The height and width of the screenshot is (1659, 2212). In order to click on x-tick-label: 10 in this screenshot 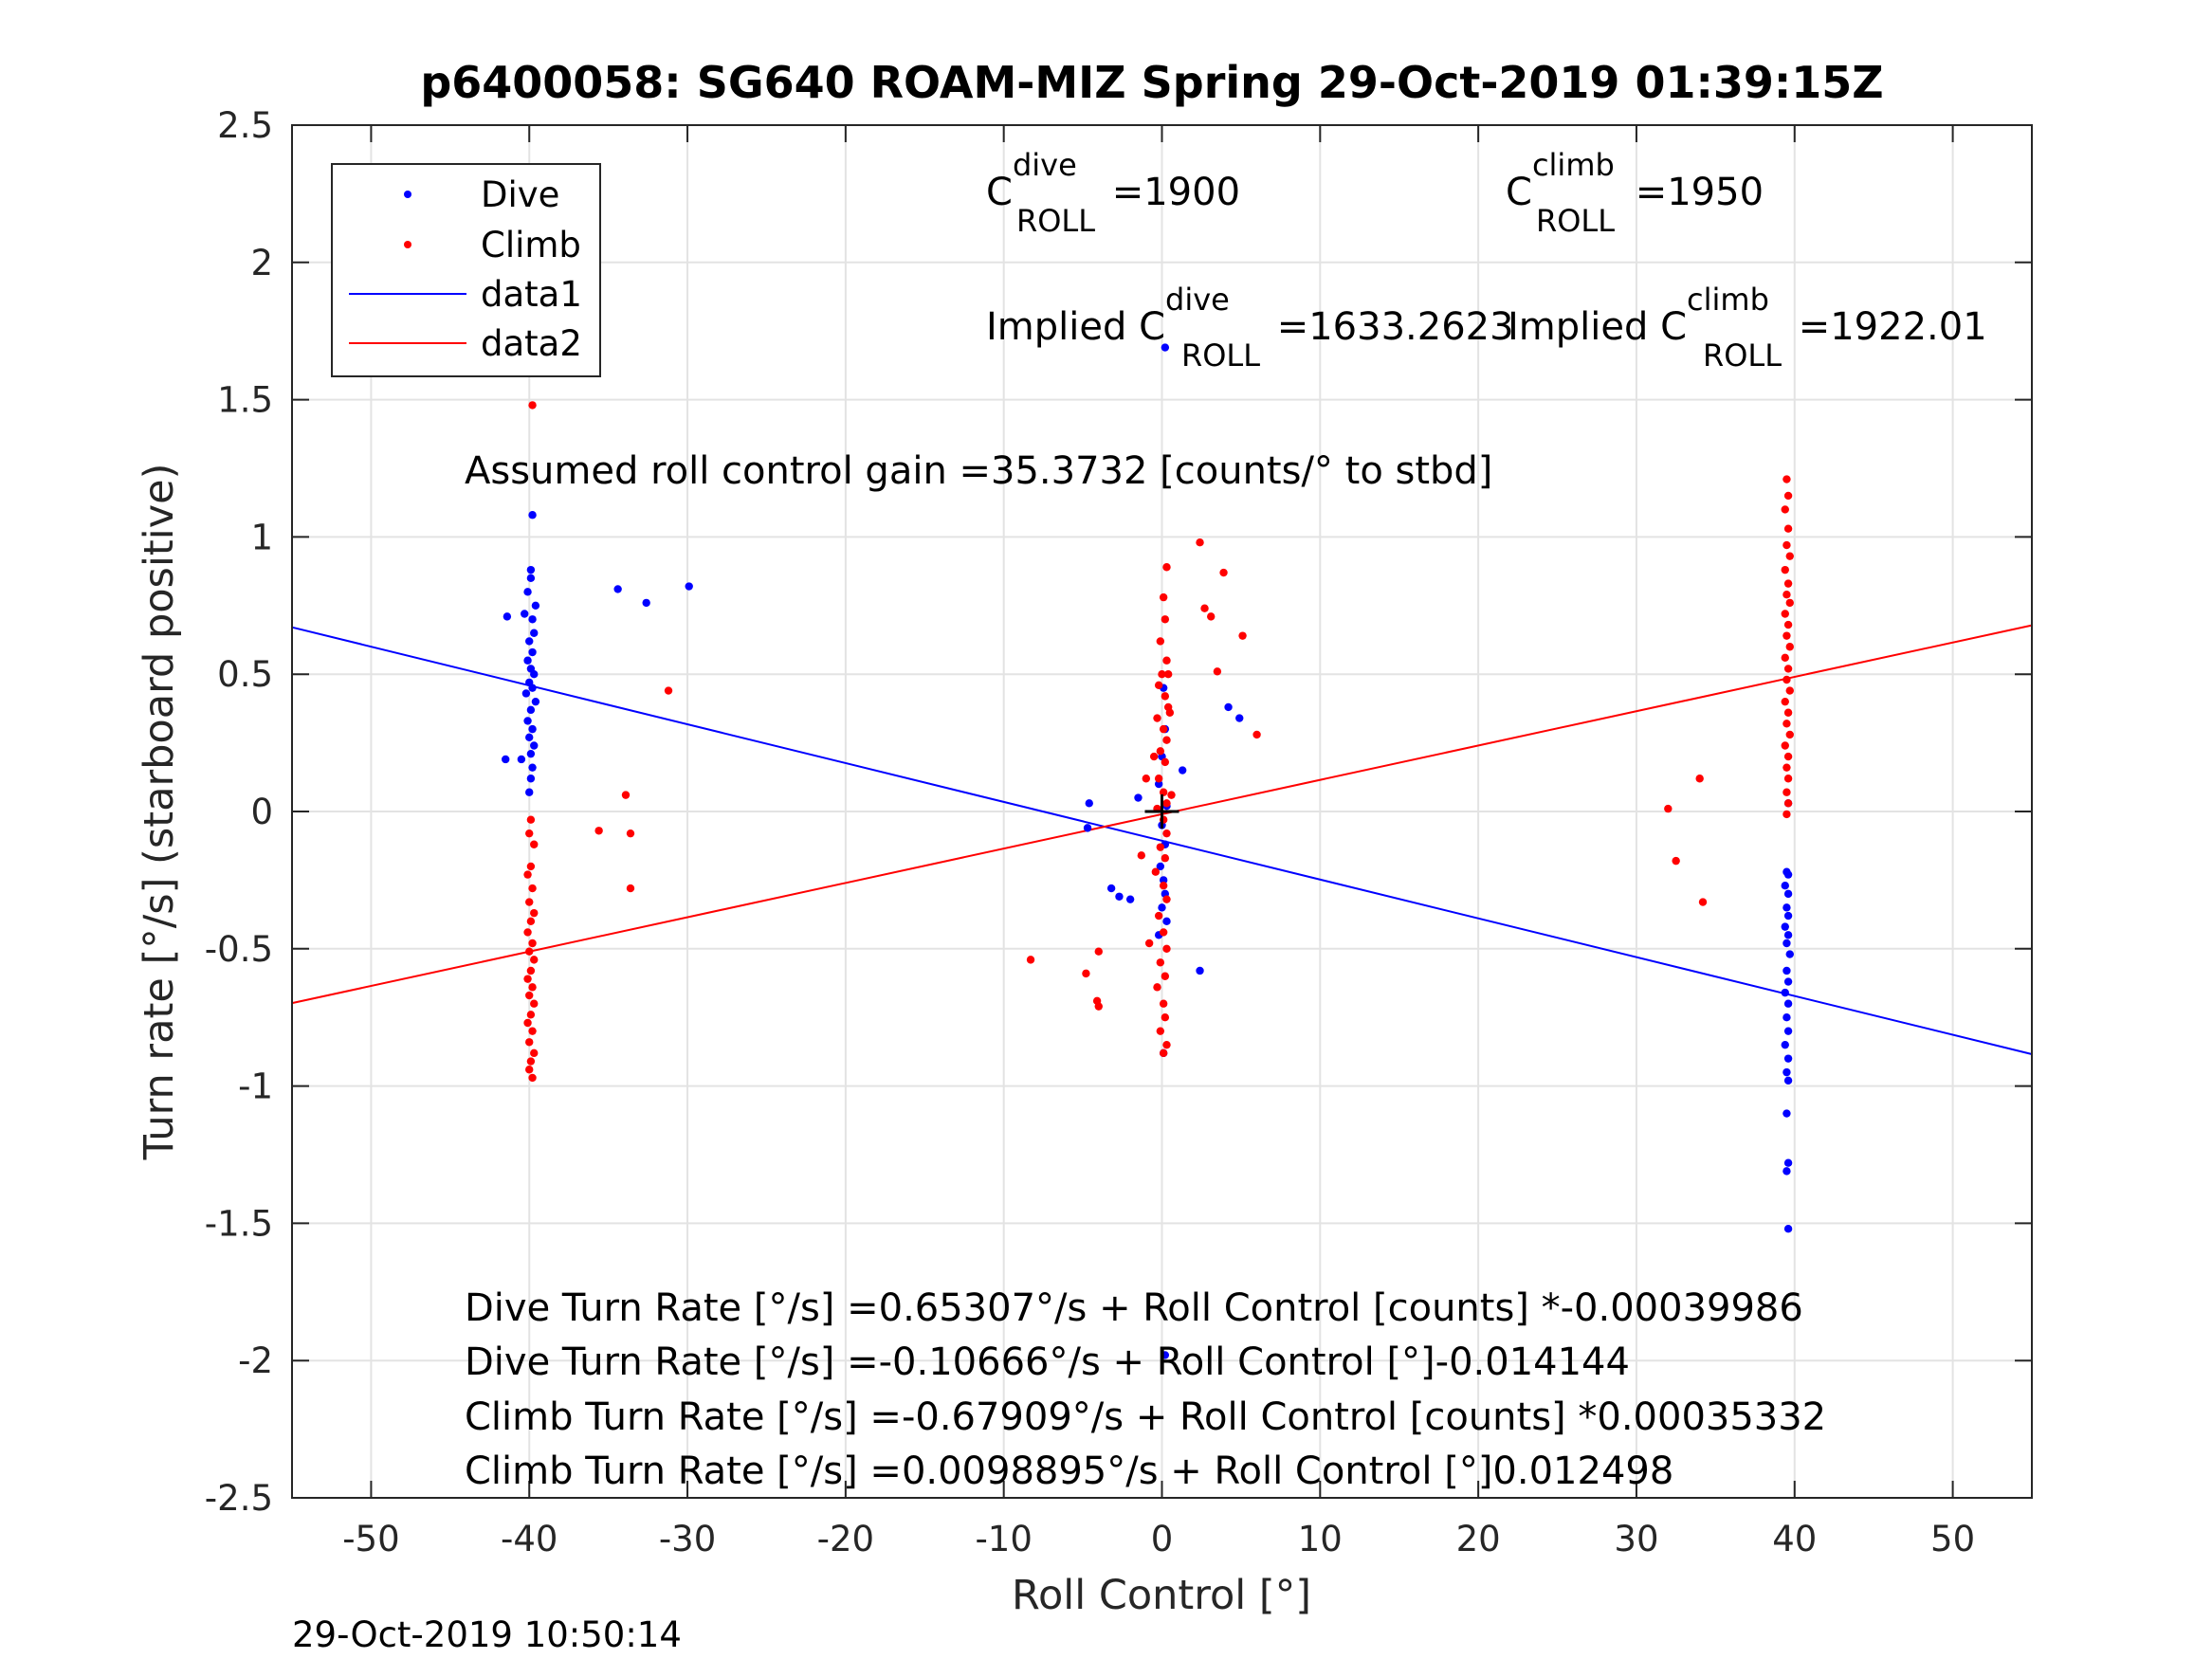, I will do `click(1320, 1539)`.